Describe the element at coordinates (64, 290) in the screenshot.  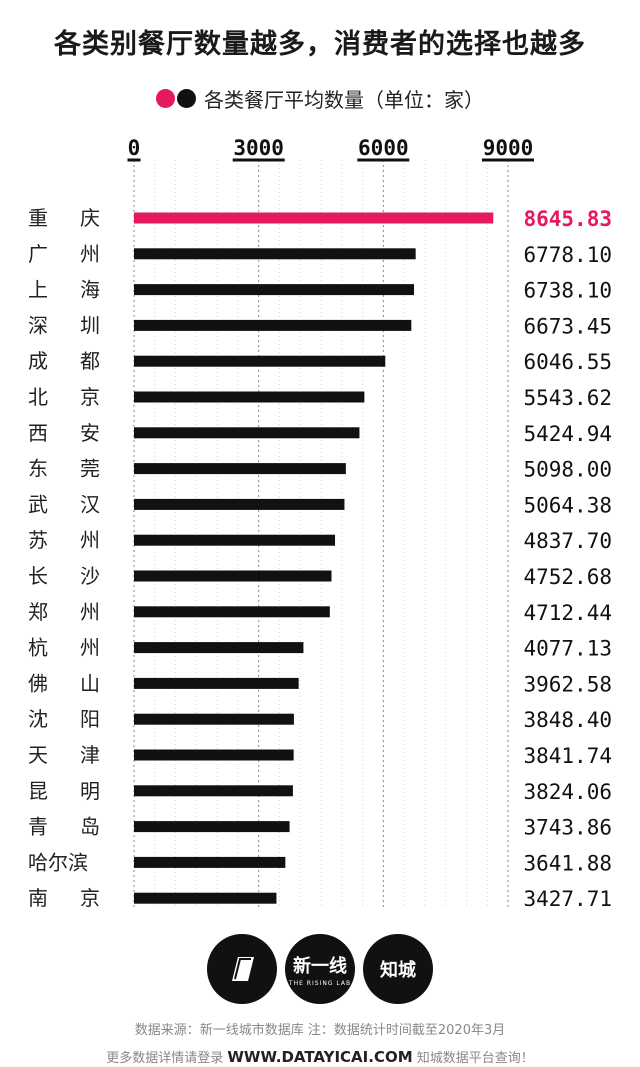
I see `category-label: 上海` at that location.